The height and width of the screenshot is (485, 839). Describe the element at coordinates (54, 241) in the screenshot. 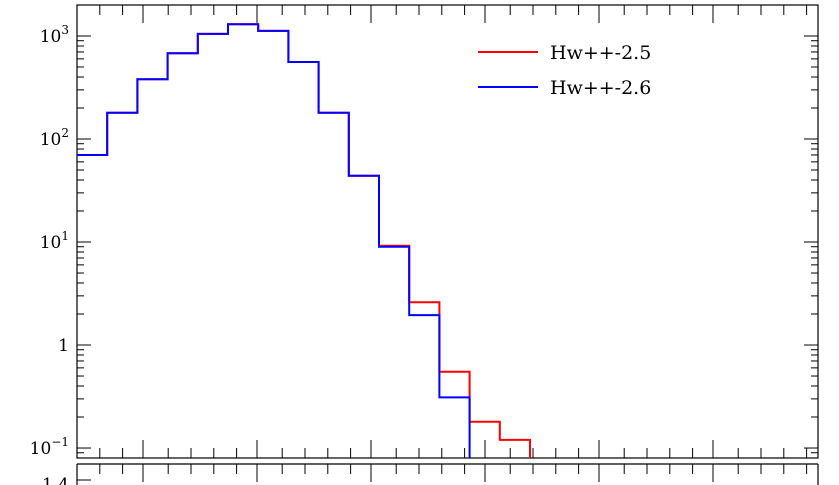

I see `y-tick-label: 10¹` at that location.